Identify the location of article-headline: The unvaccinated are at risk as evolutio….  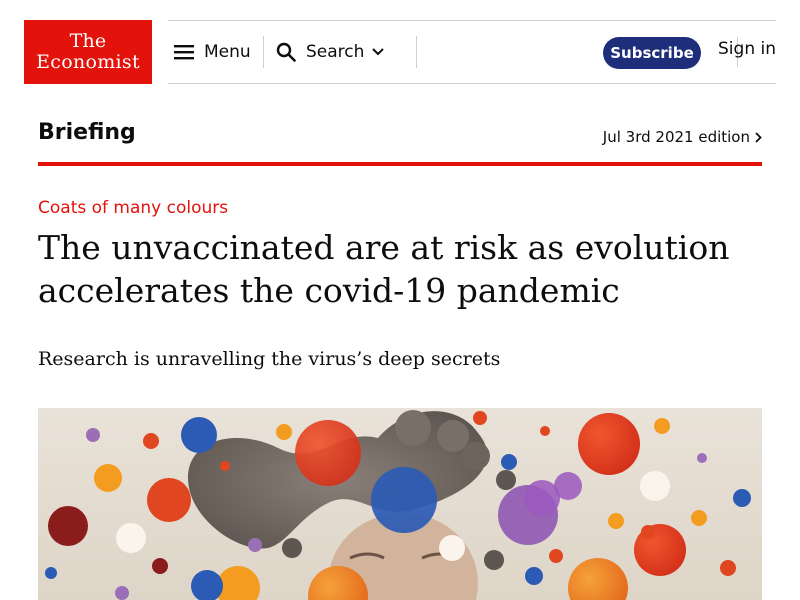
(384, 269).